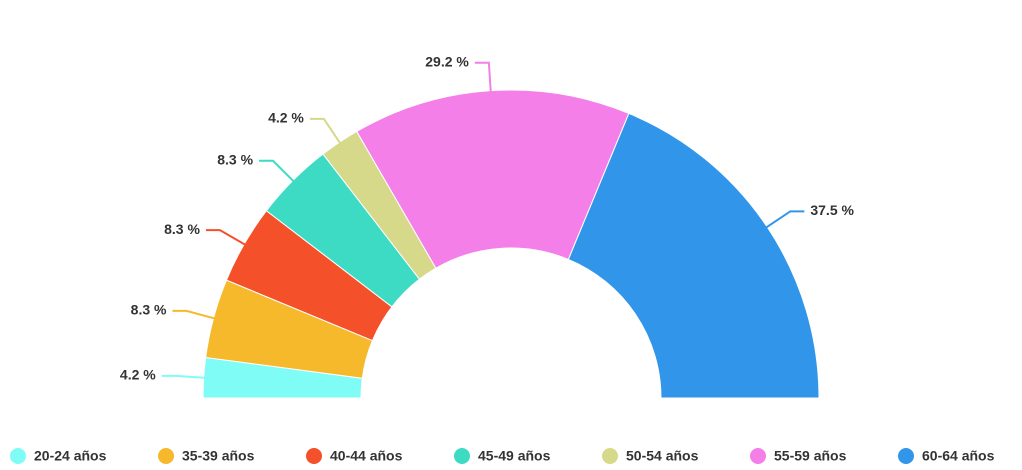  Describe the element at coordinates (366, 456) in the screenshot. I see `legend-label: 40-44 años` at that location.